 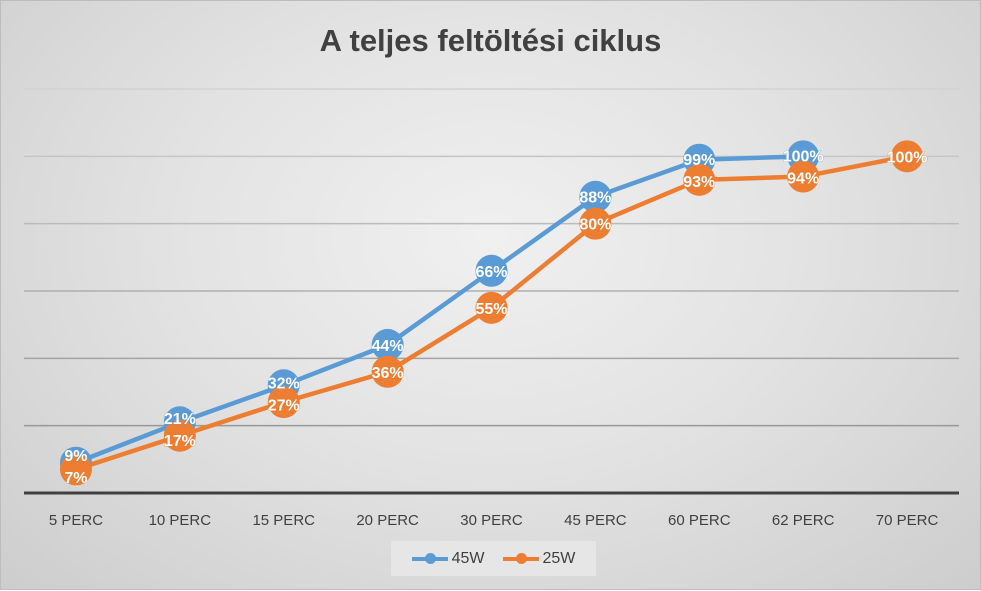 I want to click on data-label: 55%, so click(x=491, y=309).